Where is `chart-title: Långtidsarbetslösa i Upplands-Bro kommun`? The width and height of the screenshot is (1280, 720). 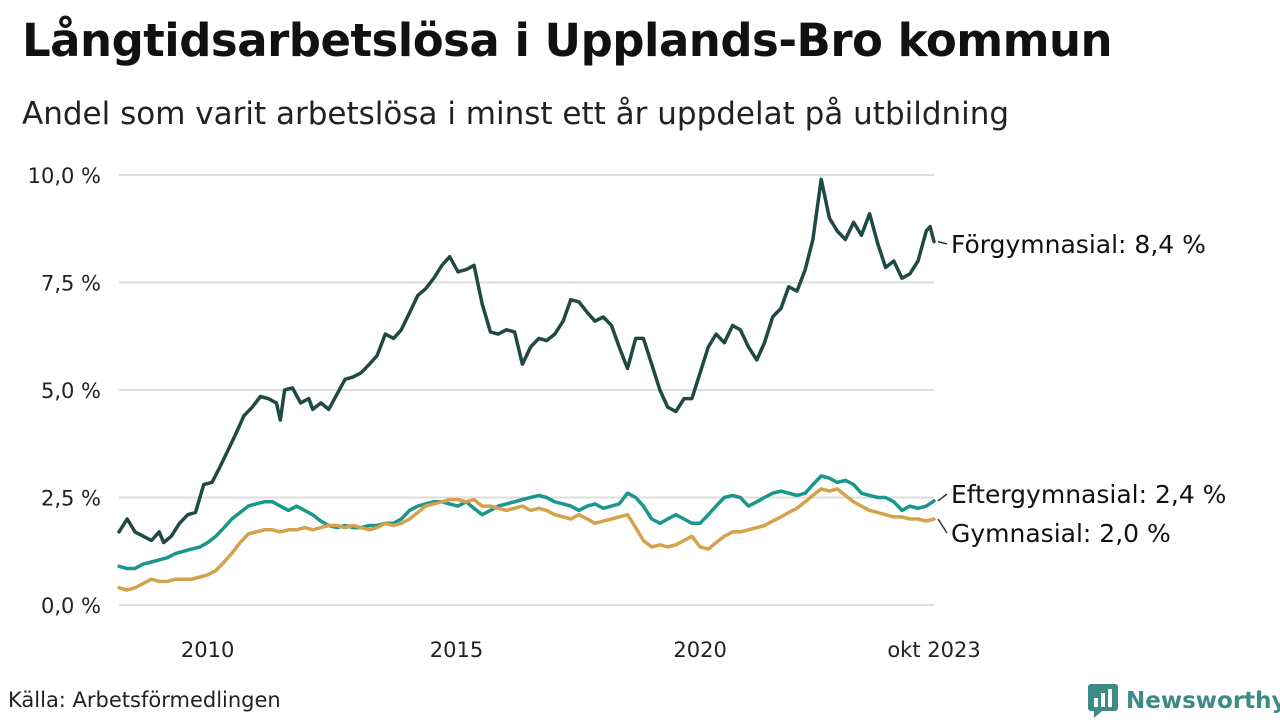
chart-title: Långtidsarbetslösa i Upplands-Bro kommun is located at coordinates (567, 40).